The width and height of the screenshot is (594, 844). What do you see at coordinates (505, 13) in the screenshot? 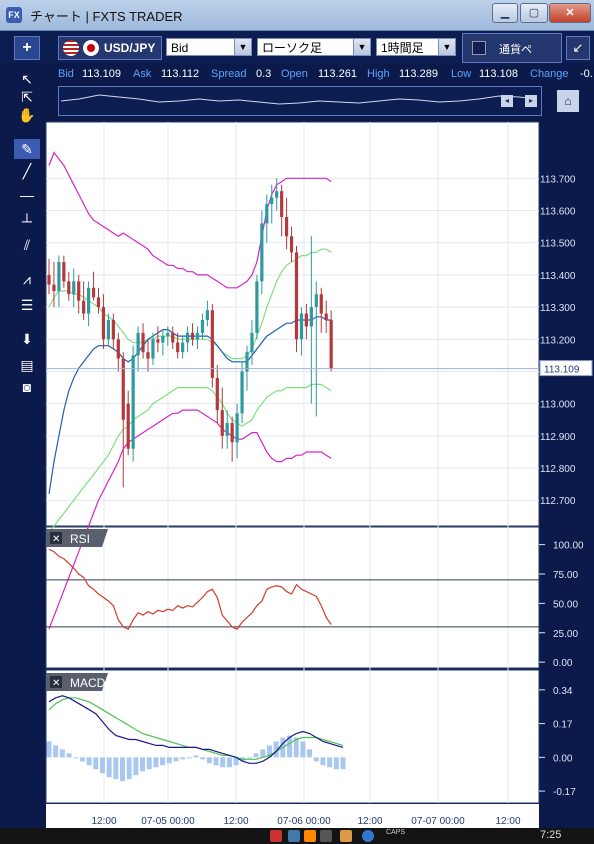
I see `minimize-button: ▁` at bounding box center [505, 13].